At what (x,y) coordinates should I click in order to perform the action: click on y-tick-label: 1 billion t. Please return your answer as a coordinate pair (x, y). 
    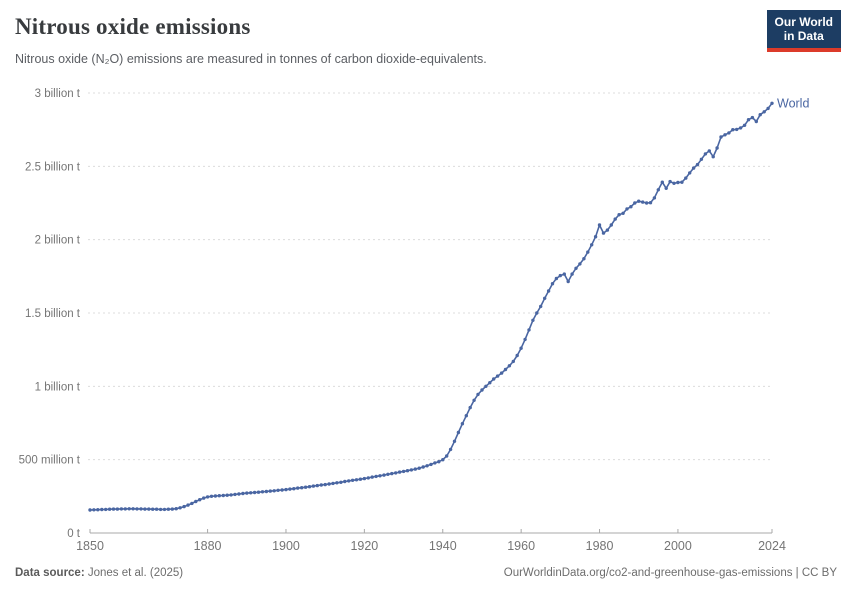
    Looking at the image, I should click on (58, 387).